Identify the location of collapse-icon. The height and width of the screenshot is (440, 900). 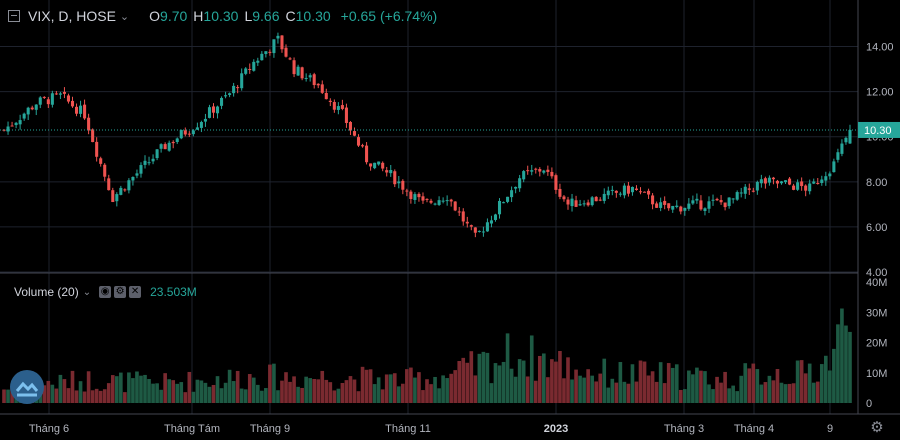
(14, 16).